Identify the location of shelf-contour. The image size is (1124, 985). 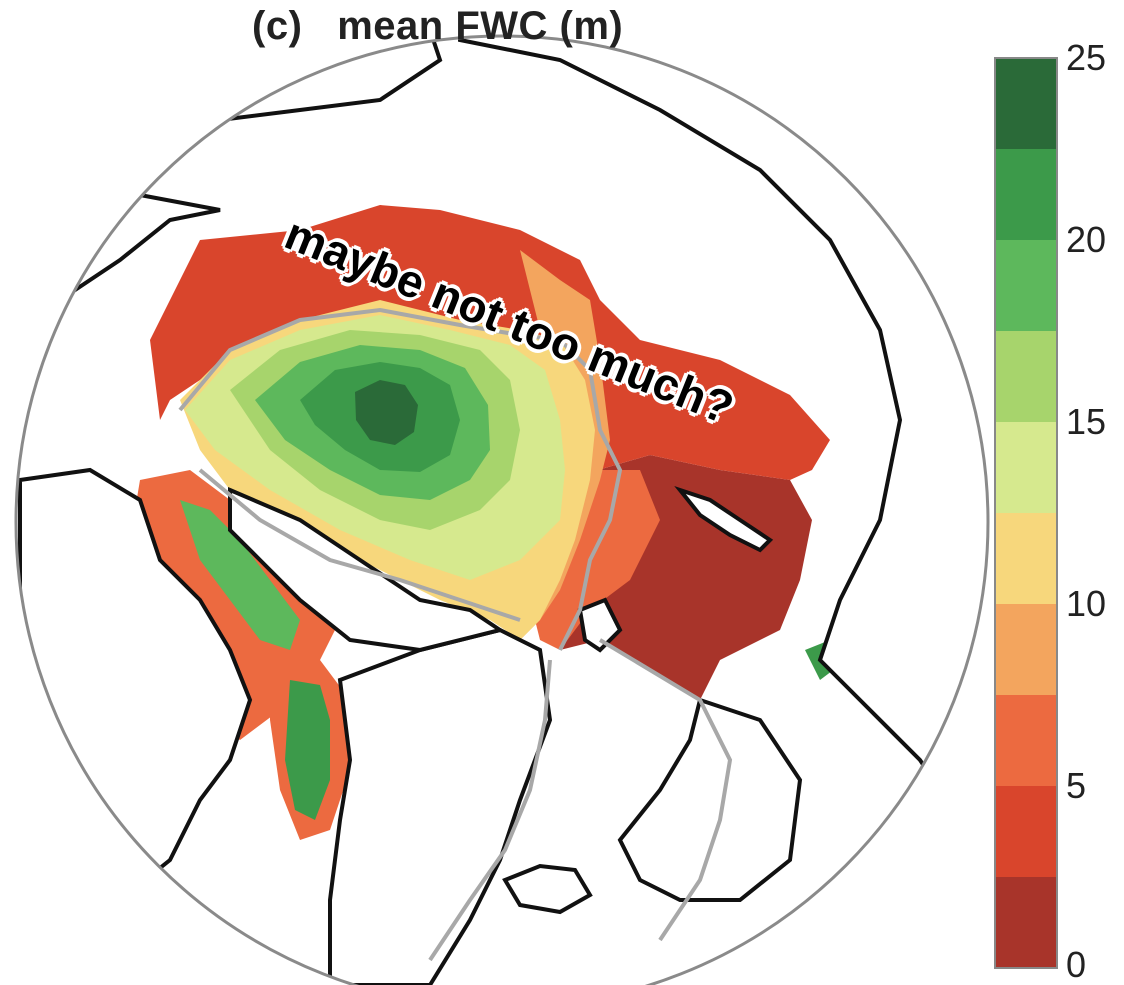
(400, 479).